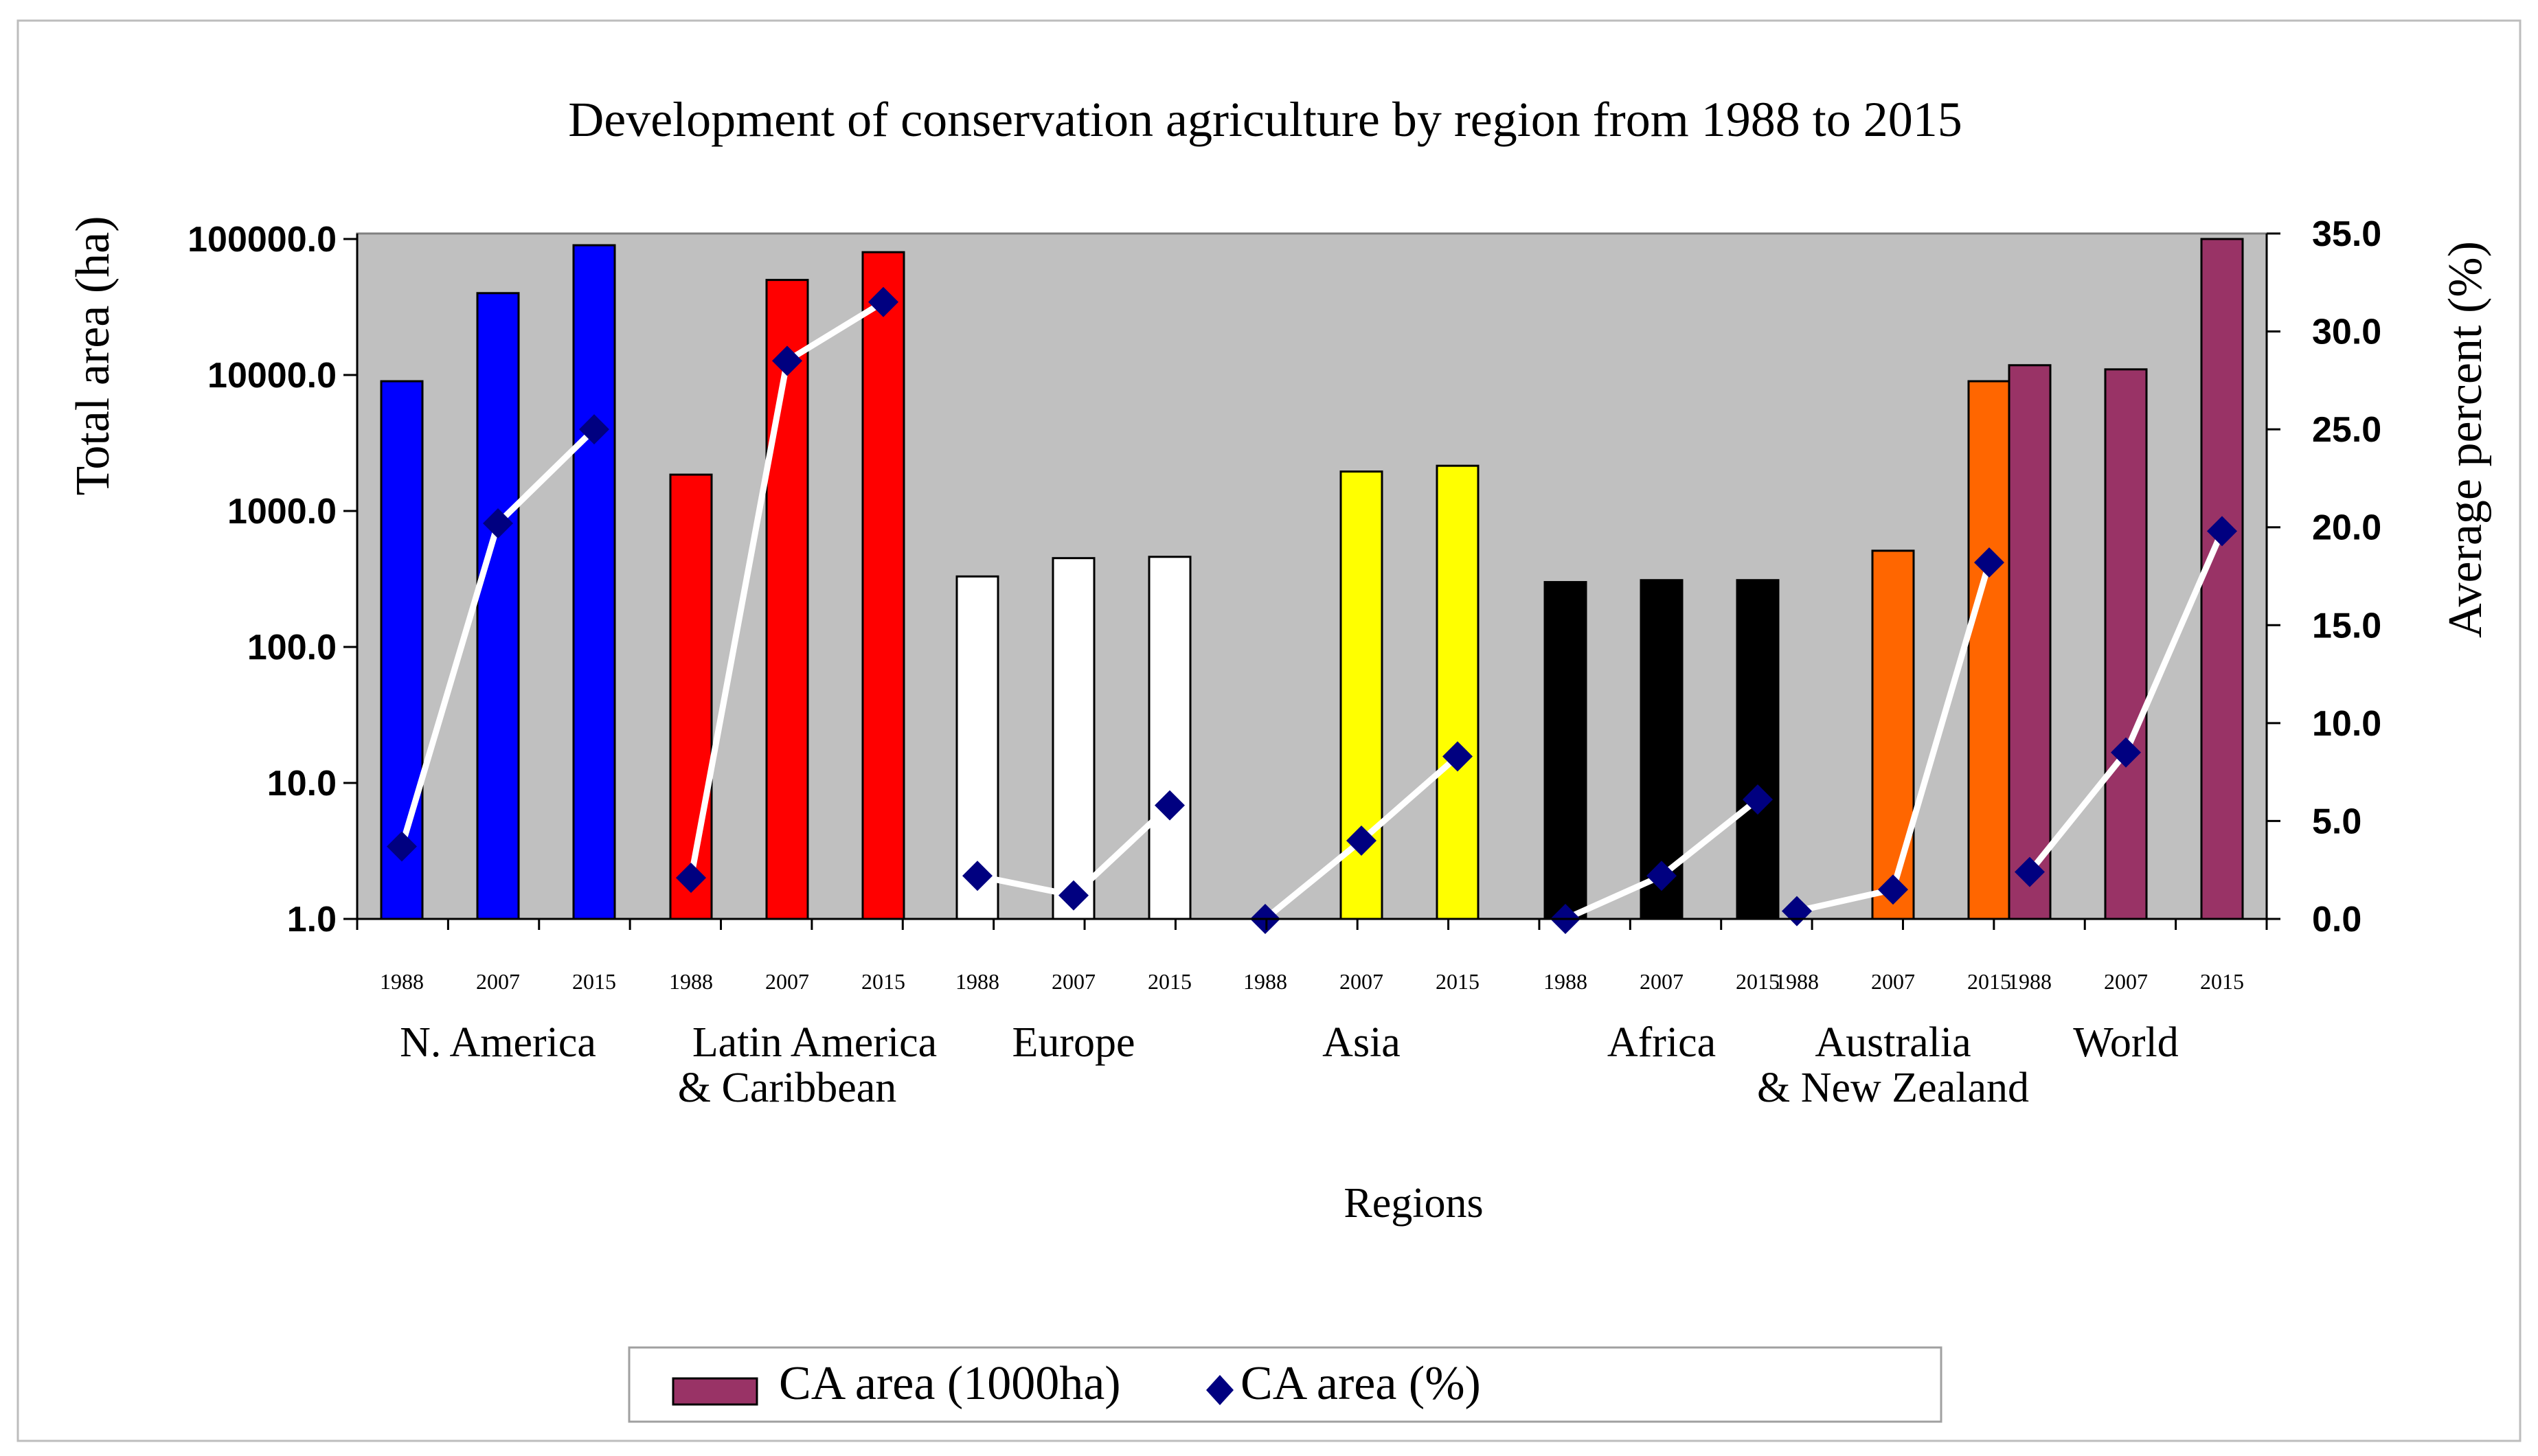 Image resolution: width=2538 pixels, height=1456 pixels. What do you see at coordinates (2346, 626) in the screenshot?
I see `y2-tick-label: 15.0` at bounding box center [2346, 626].